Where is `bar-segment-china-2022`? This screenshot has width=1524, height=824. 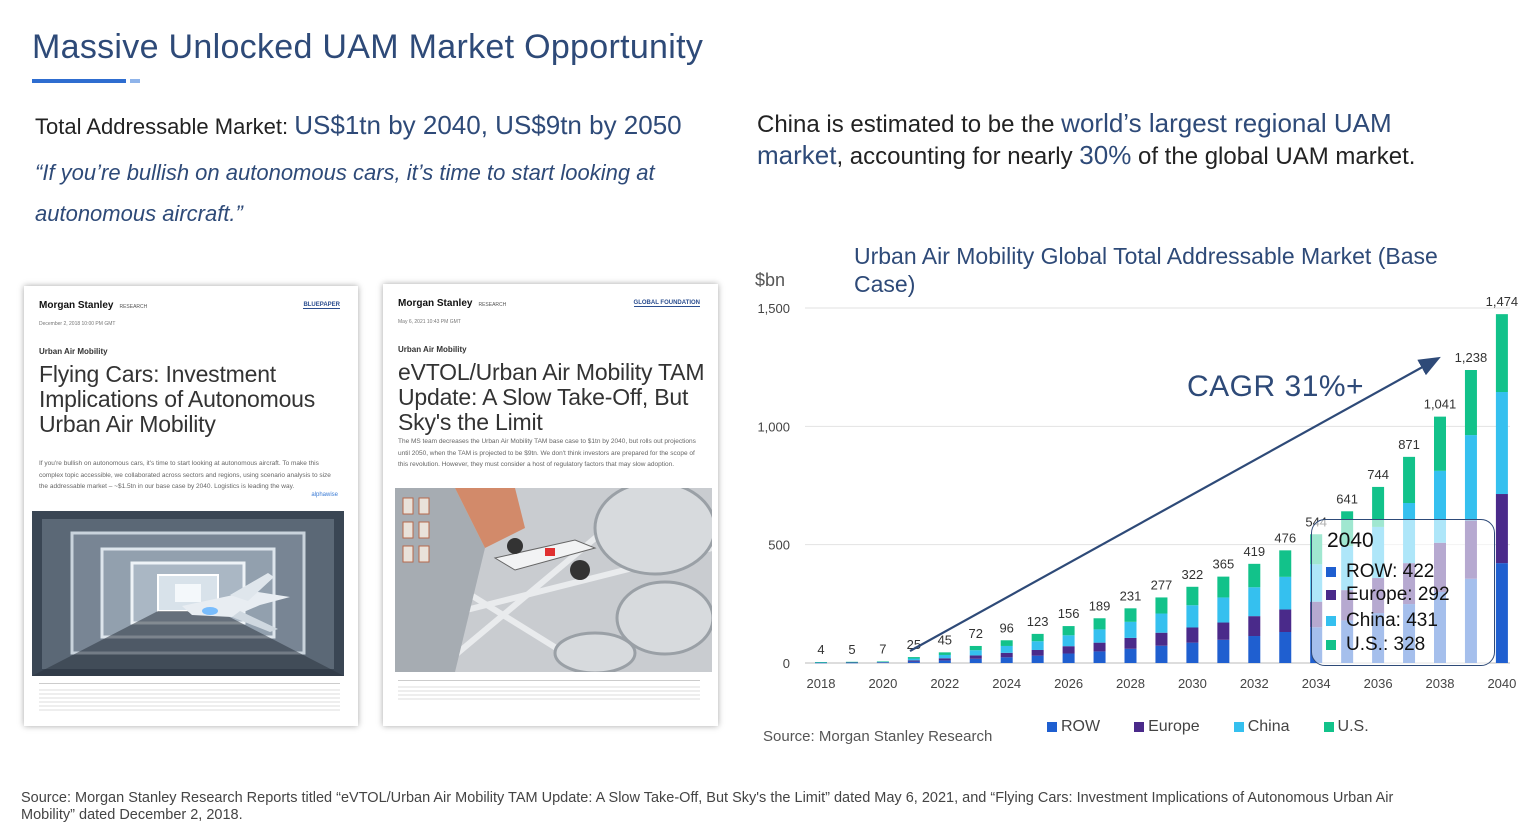 bar-segment-china-2022 is located at coordinates (944, 656).